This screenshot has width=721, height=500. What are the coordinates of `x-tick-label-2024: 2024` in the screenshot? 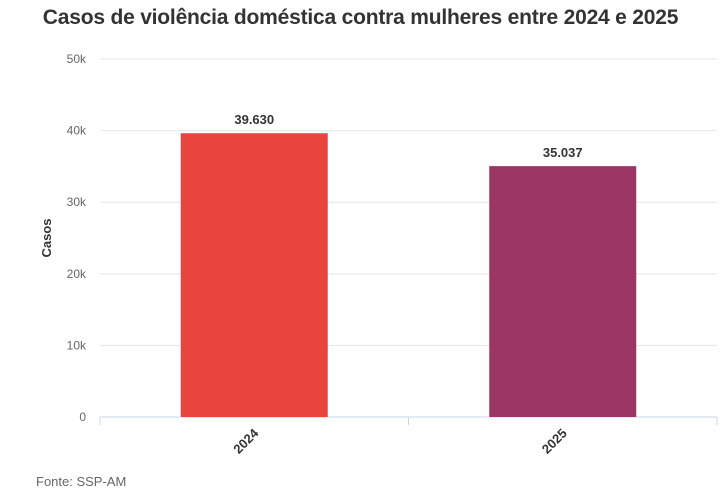 It's located at (246, 441).